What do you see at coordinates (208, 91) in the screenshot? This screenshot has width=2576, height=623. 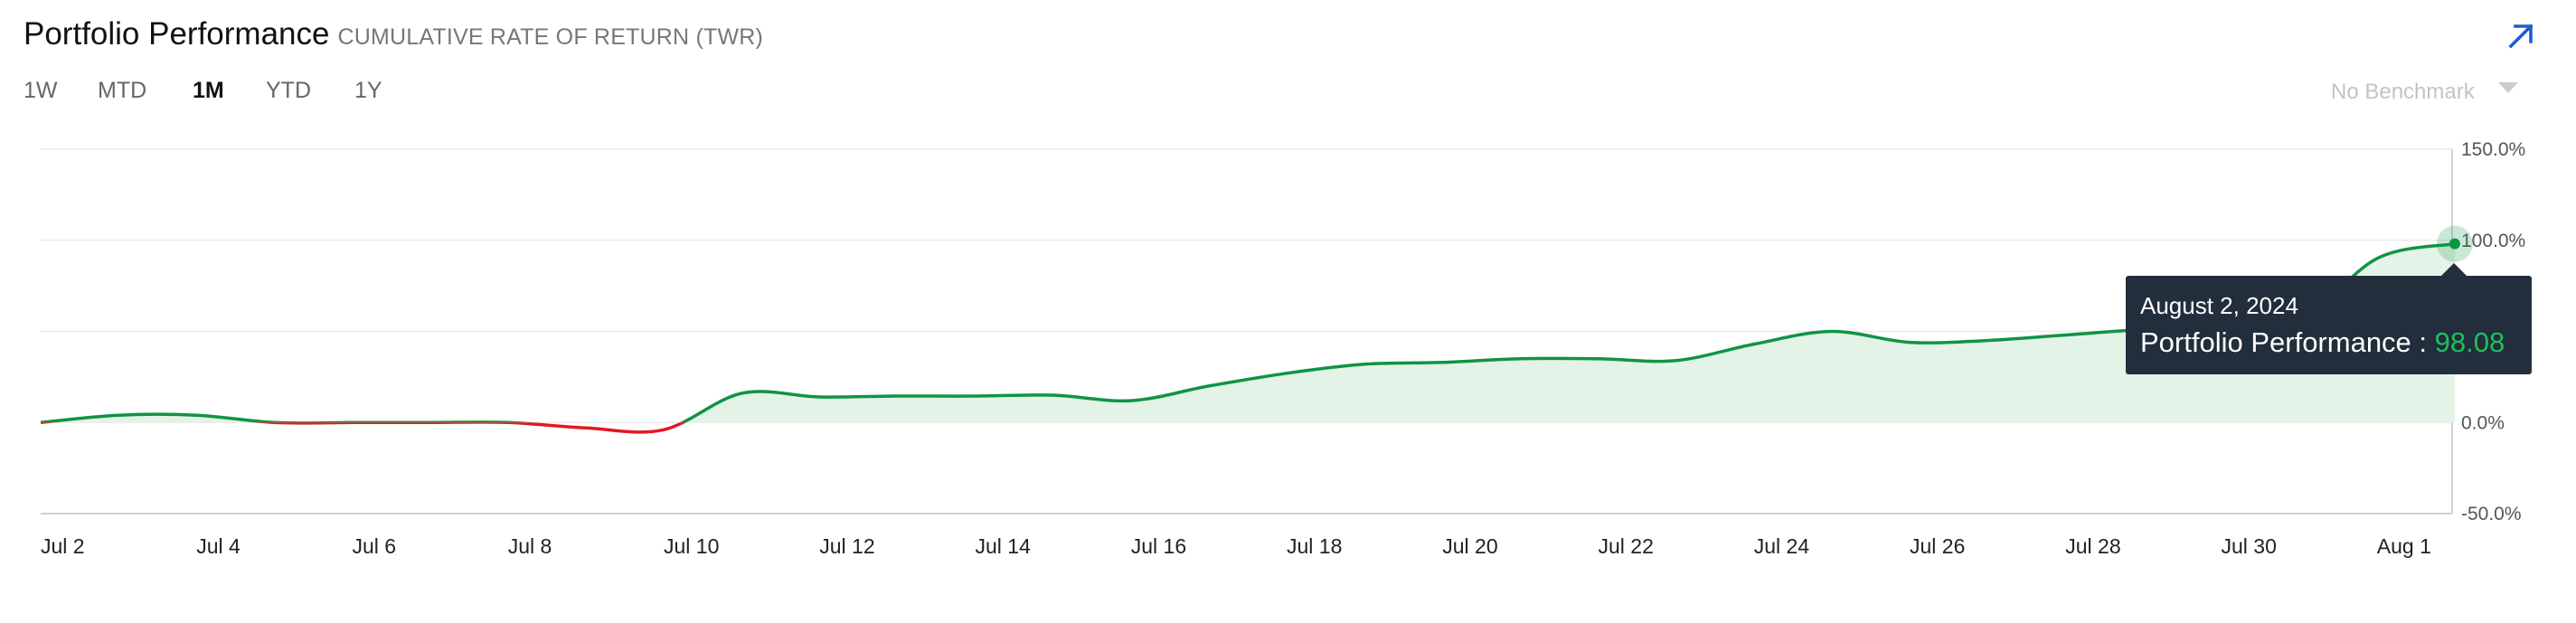 I see `tab-1m: 1M` at bounding box center [208, 91].